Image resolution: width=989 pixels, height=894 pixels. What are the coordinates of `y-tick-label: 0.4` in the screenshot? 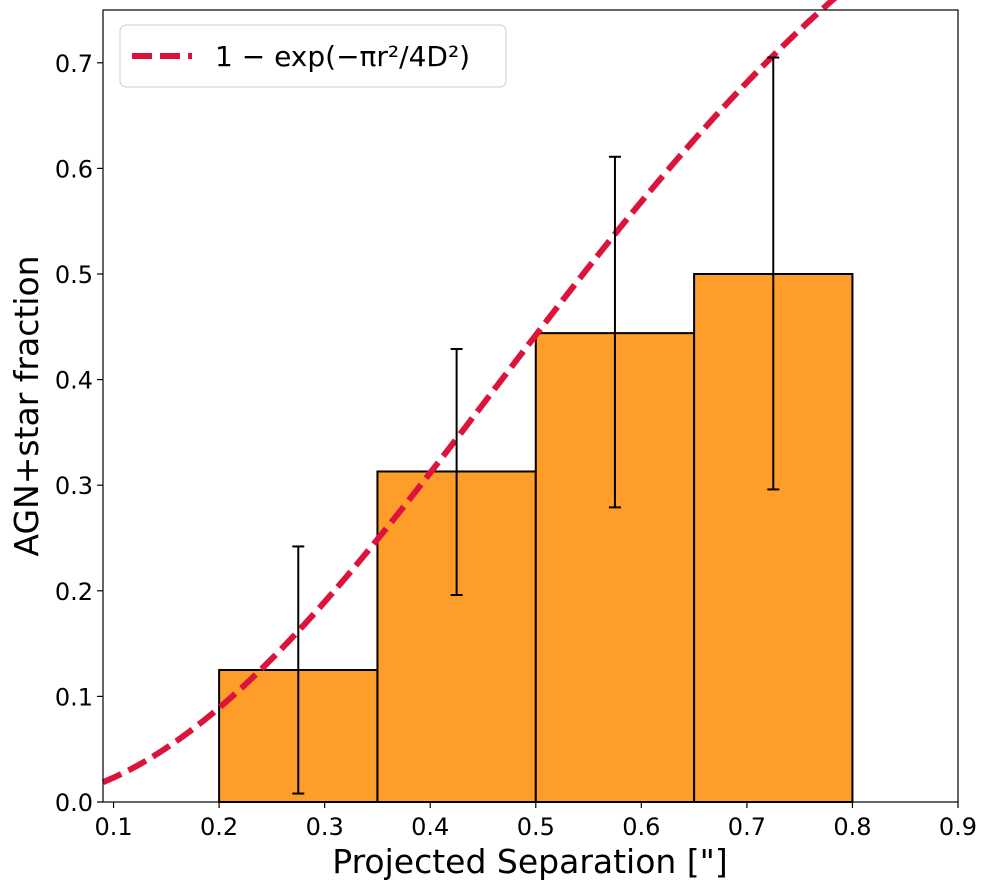 It's located at (74, 381).